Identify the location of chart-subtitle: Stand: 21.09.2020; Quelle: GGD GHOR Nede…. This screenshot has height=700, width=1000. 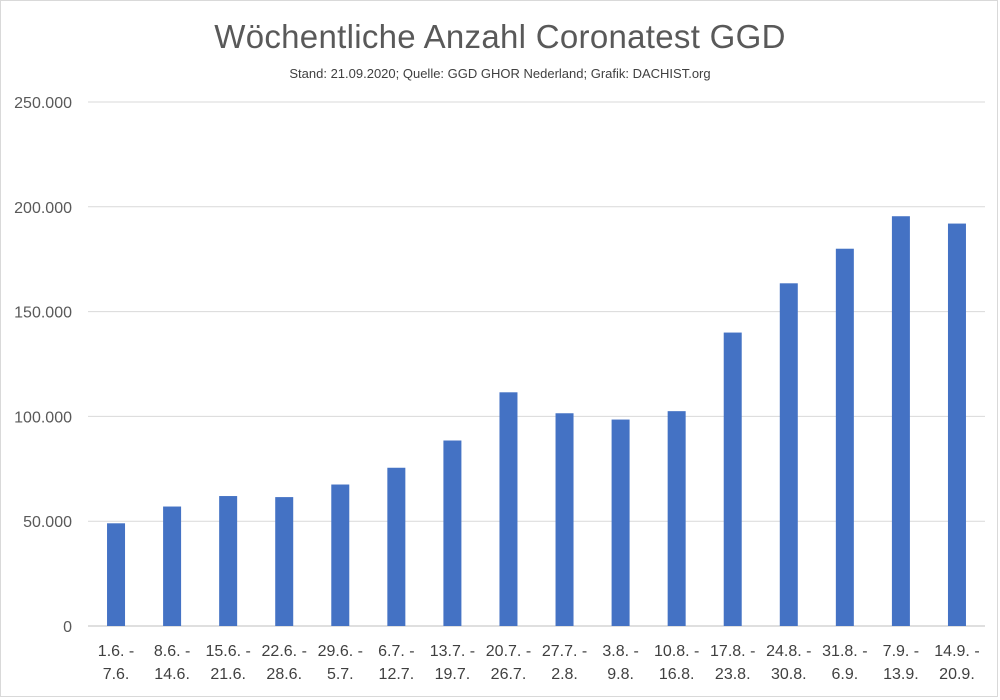
(500, 73).